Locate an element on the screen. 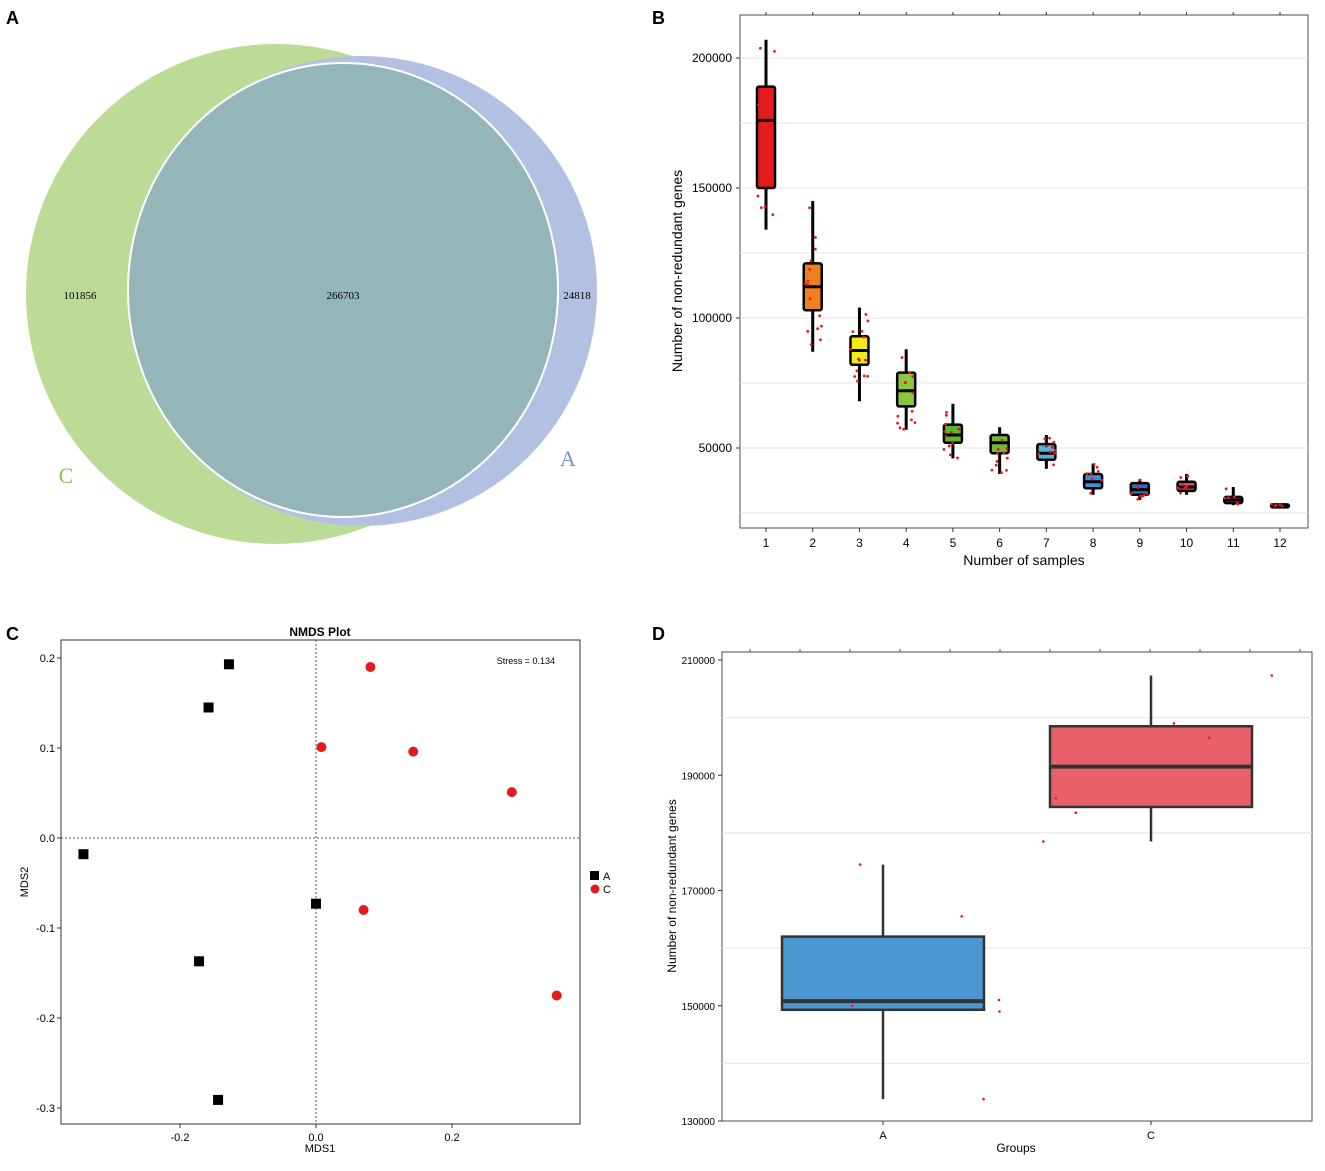 This screenshot has height=1171, width=1325. legend-c-label: C is located at coordinates (607, 890).